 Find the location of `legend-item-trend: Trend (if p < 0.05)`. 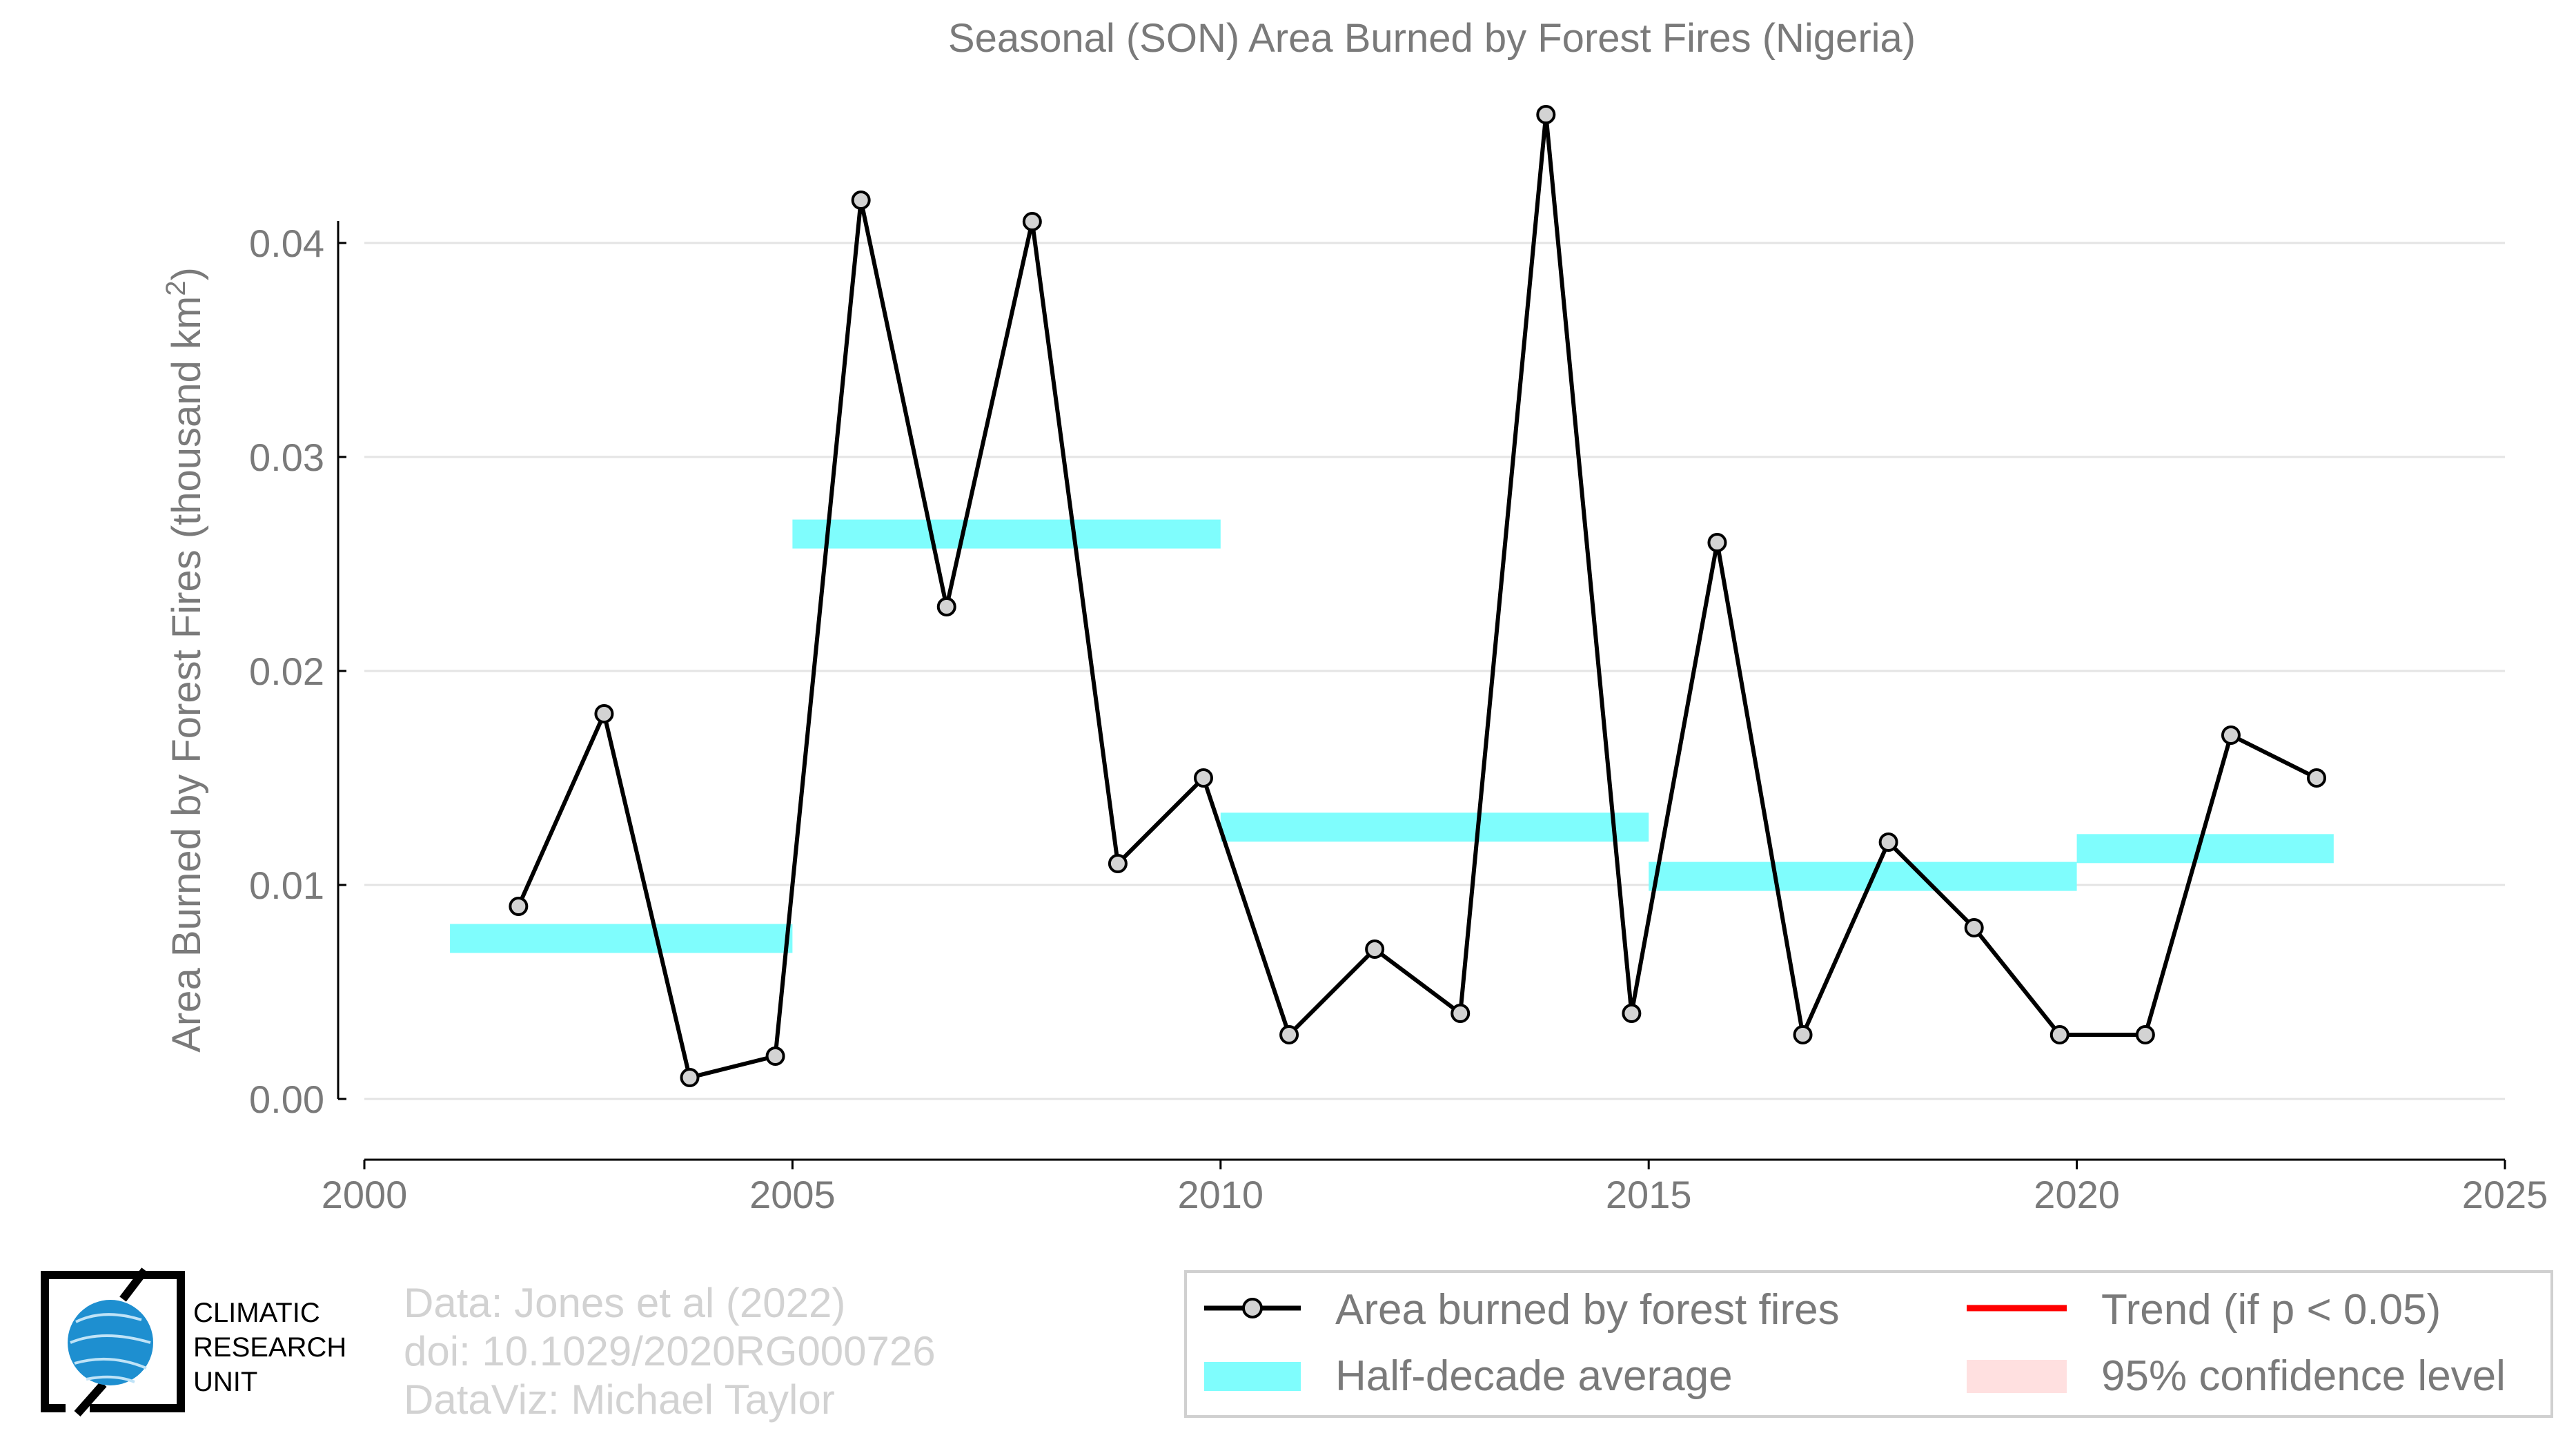

legend-item-trend: Trend (if p < 0.05) is located at coordinates (2204, 1310).